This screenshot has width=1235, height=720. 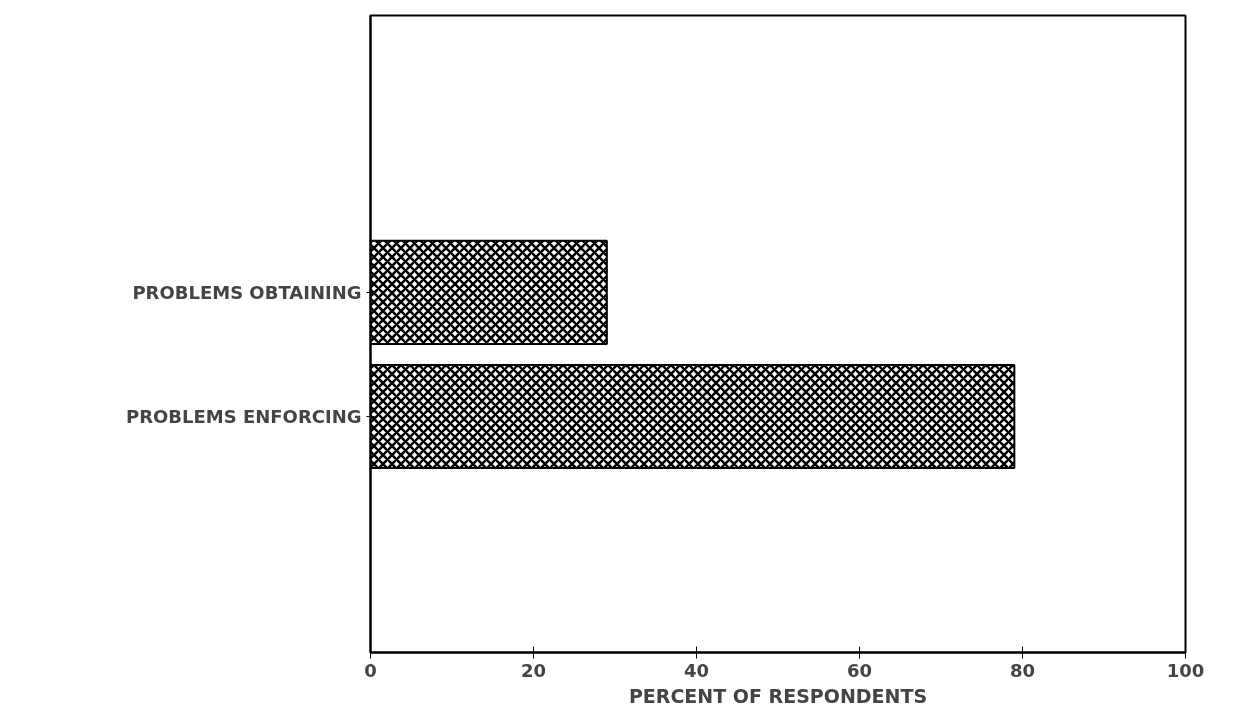 What do you see at coordinates (859, 670) in the screenshot?
I see `x-tick-label: 60` at bounding box center [859, 670].